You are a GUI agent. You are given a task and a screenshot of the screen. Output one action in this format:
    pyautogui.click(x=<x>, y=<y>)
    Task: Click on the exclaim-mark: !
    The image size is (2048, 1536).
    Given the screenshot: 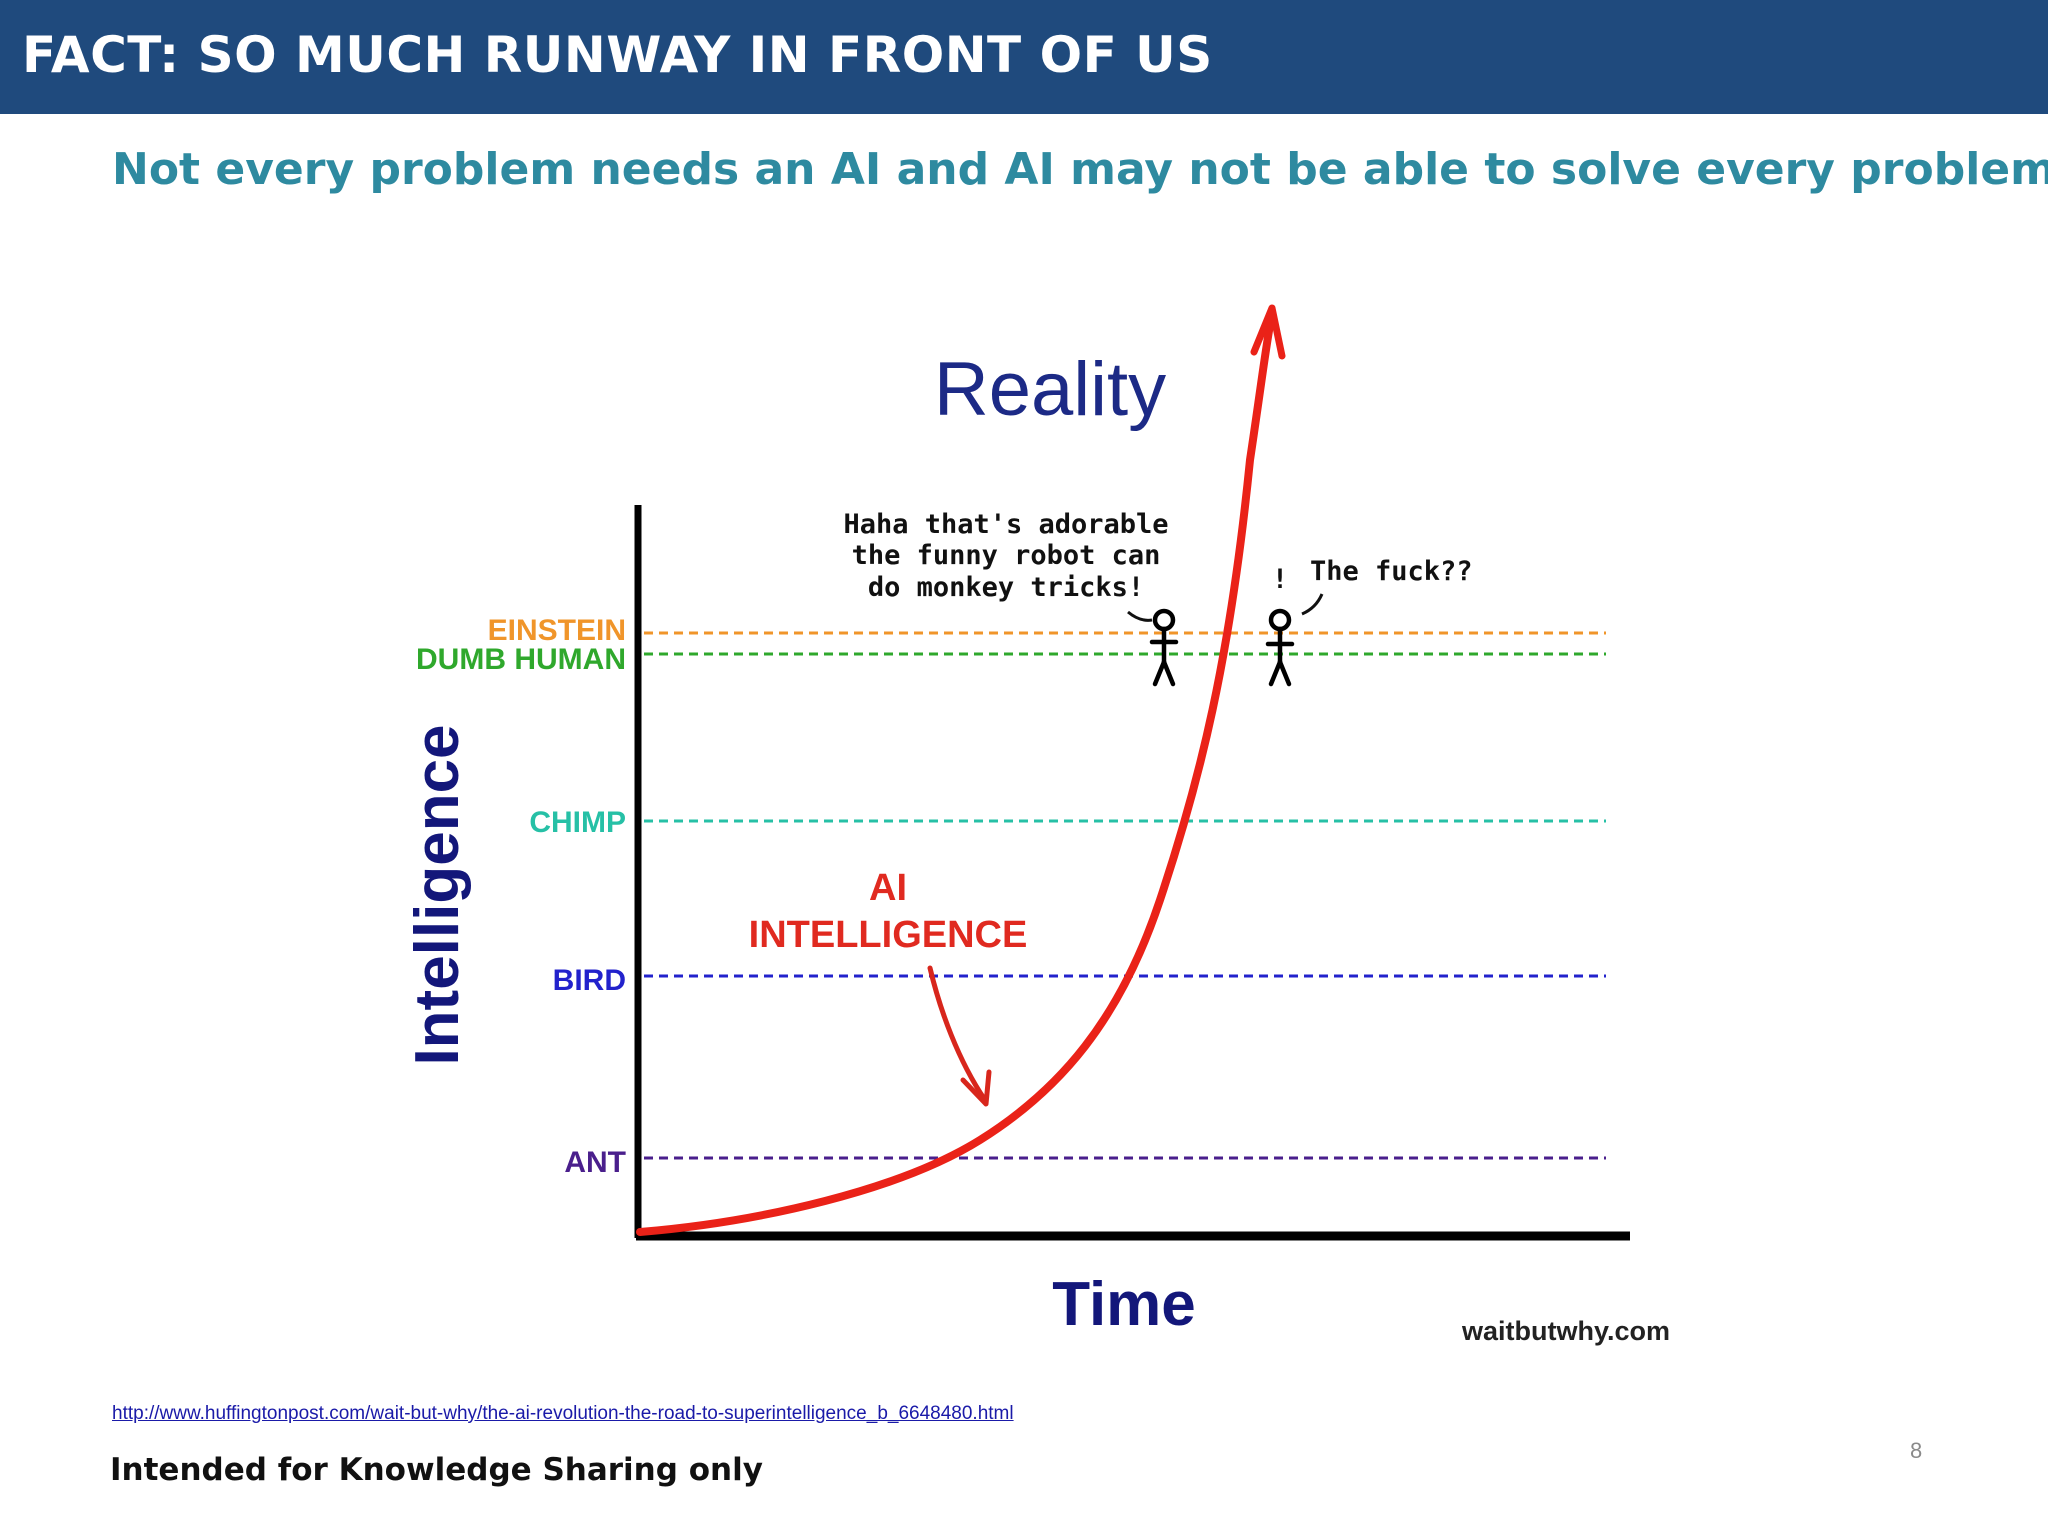 What is the action you would take?
    pyautogui.click(x=1280, y=579)
    